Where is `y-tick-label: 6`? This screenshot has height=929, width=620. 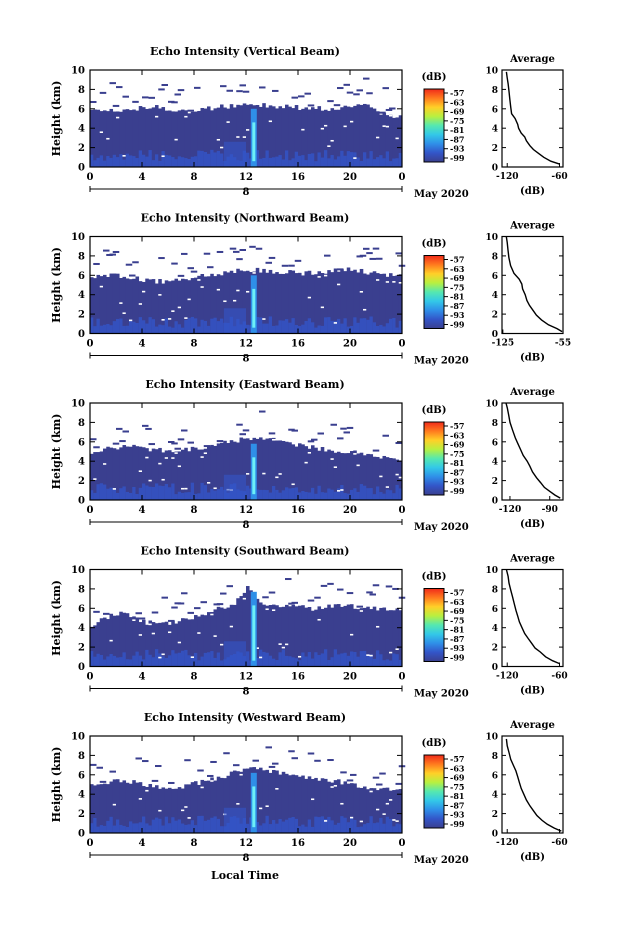 y-tick-label: 6 is located at coordinates (81, 276).